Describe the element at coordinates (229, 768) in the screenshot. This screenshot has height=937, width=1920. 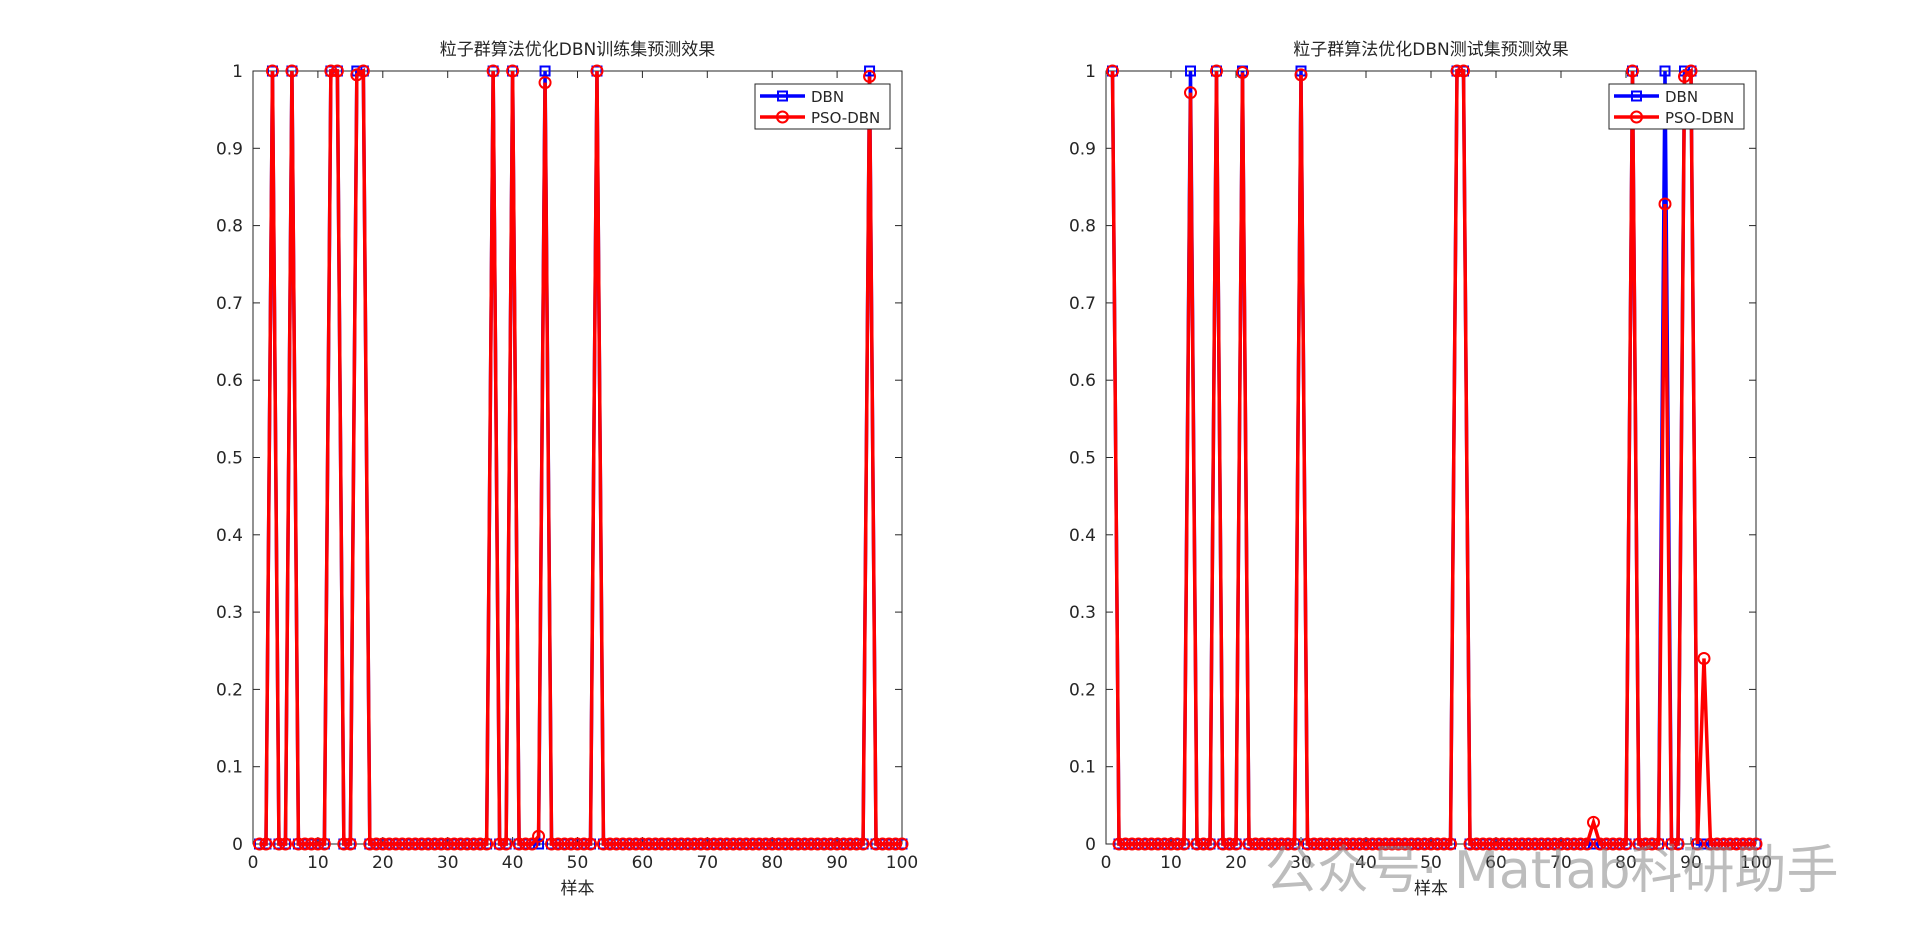
I see `y-tick-label: 0.1` at that location.